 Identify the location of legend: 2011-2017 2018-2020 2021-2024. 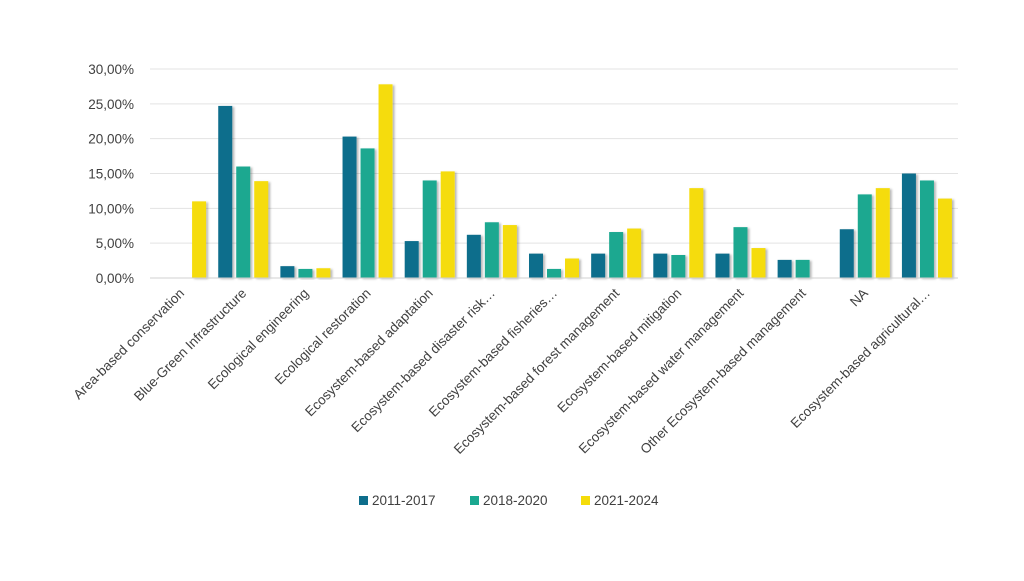
(509, 500).